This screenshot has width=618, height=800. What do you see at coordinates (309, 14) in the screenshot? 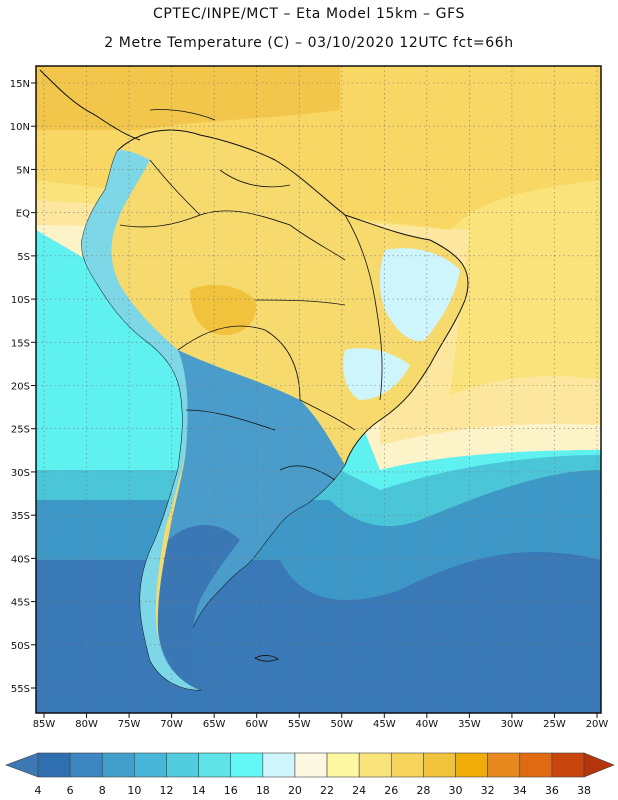
I see `map-title: CPTEC/INPE/MCT – Eta Model 15km – GFS` at bounding box center [309, 14].